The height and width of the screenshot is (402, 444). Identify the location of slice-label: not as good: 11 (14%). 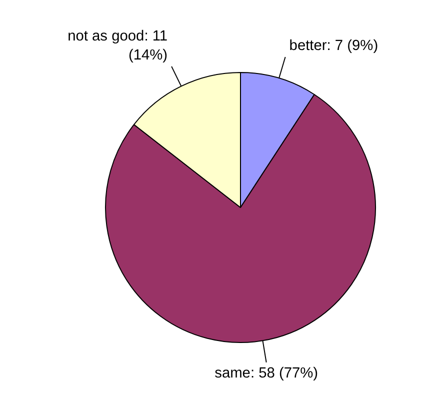
(118, 46).